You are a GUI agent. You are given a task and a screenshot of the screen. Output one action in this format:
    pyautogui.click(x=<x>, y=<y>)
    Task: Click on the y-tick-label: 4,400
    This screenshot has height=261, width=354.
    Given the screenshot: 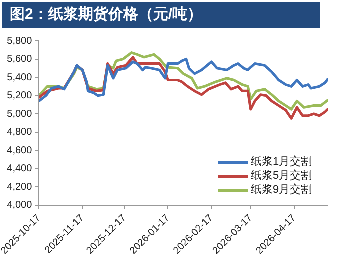 What is the action you would take?
    pyautogui.click(x=20, y=169)
    